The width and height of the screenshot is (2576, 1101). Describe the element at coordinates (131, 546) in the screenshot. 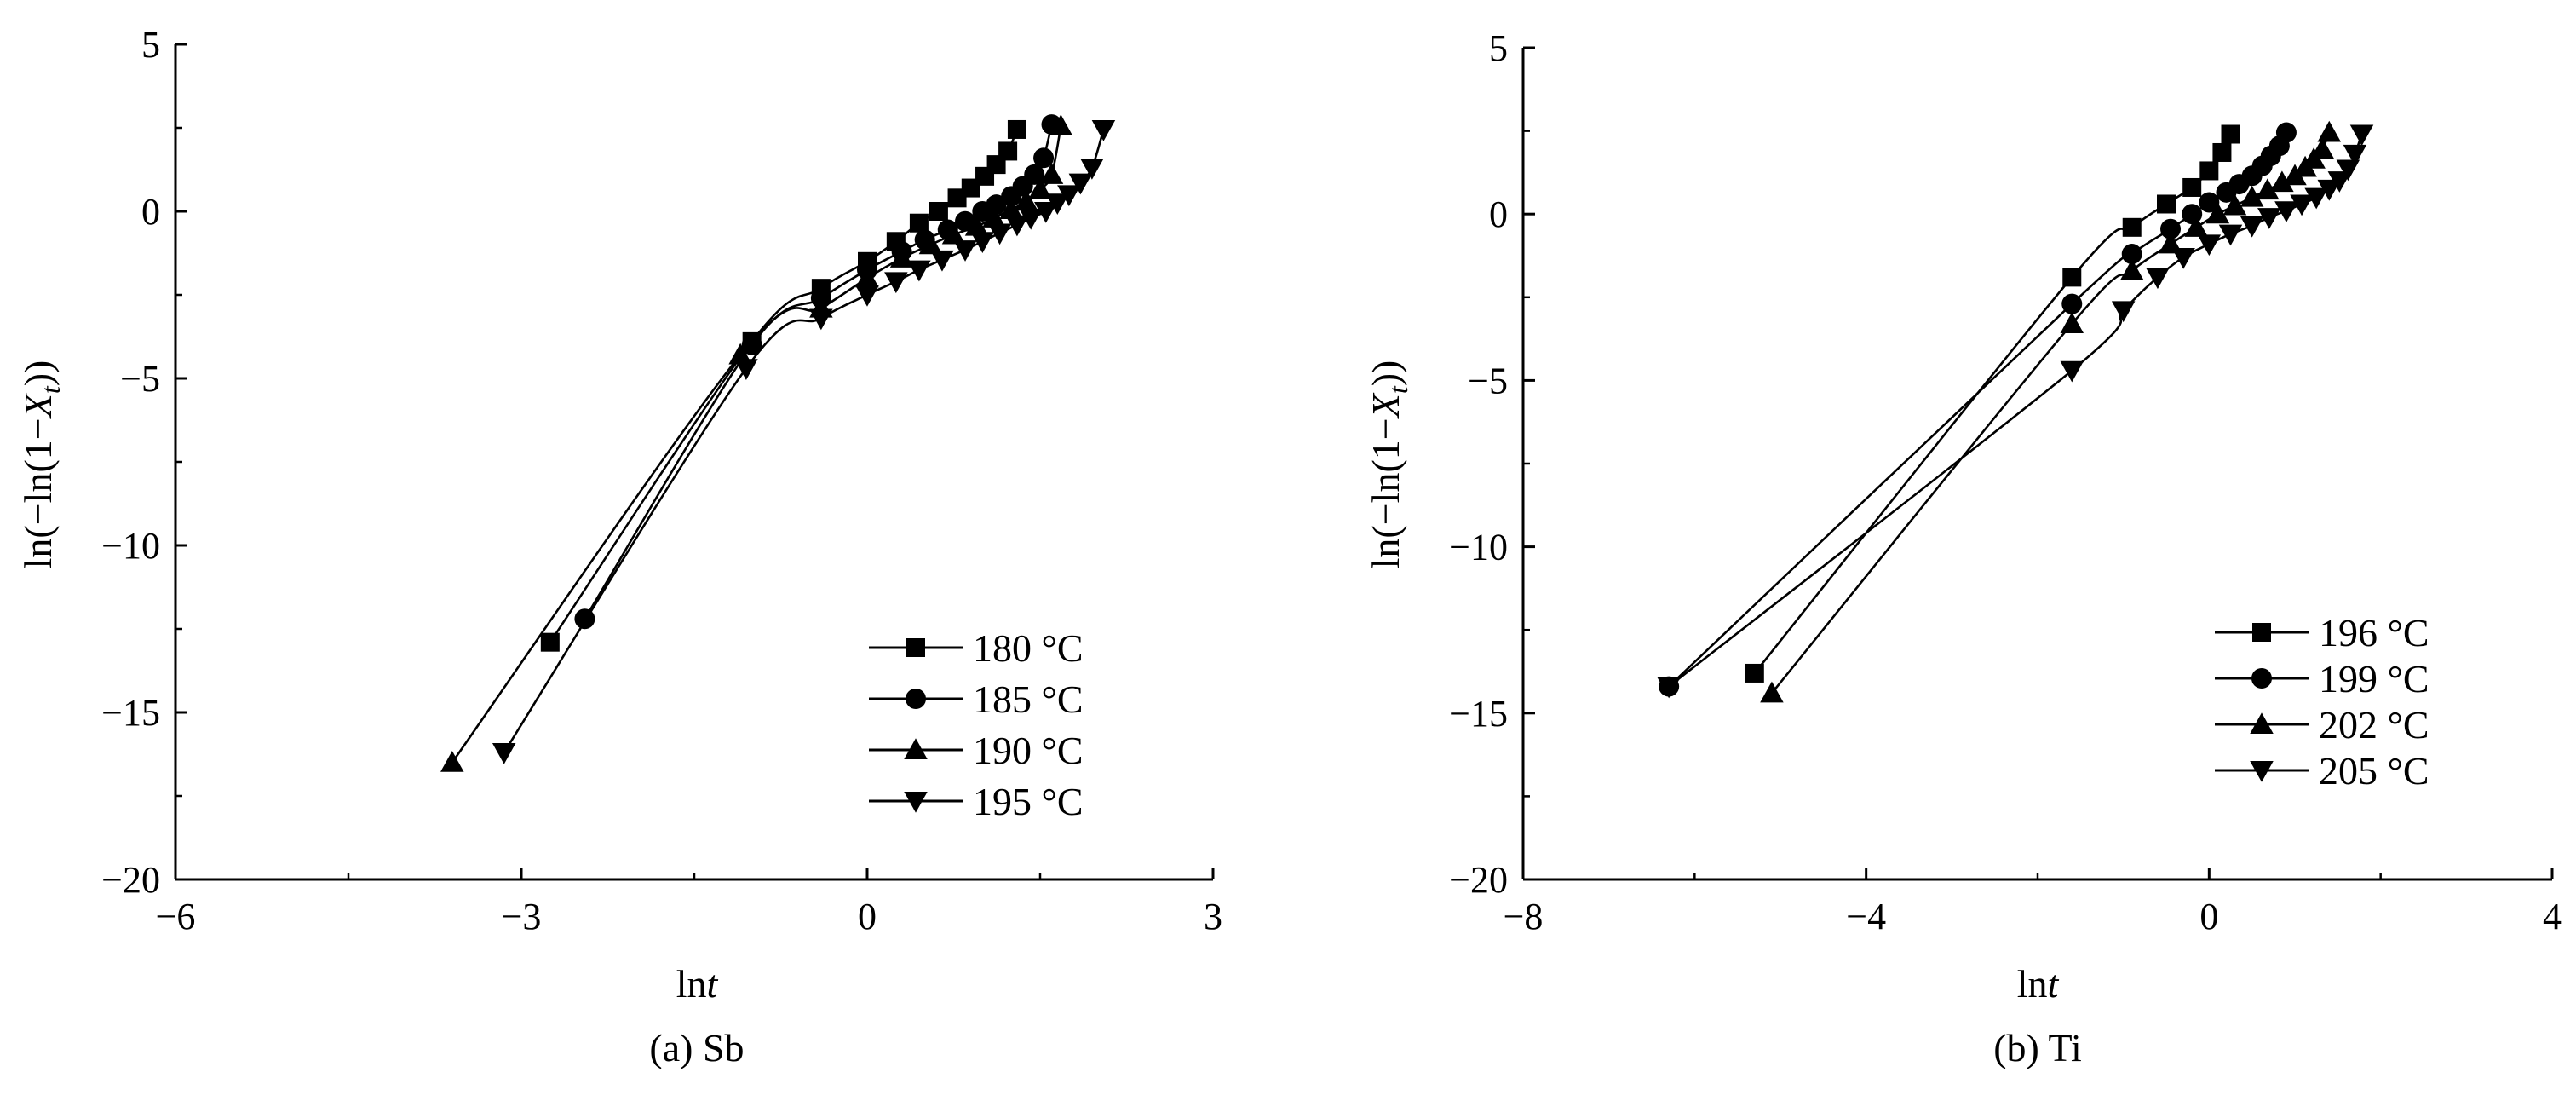

I see `y-tick-label-a: −10` at that location.